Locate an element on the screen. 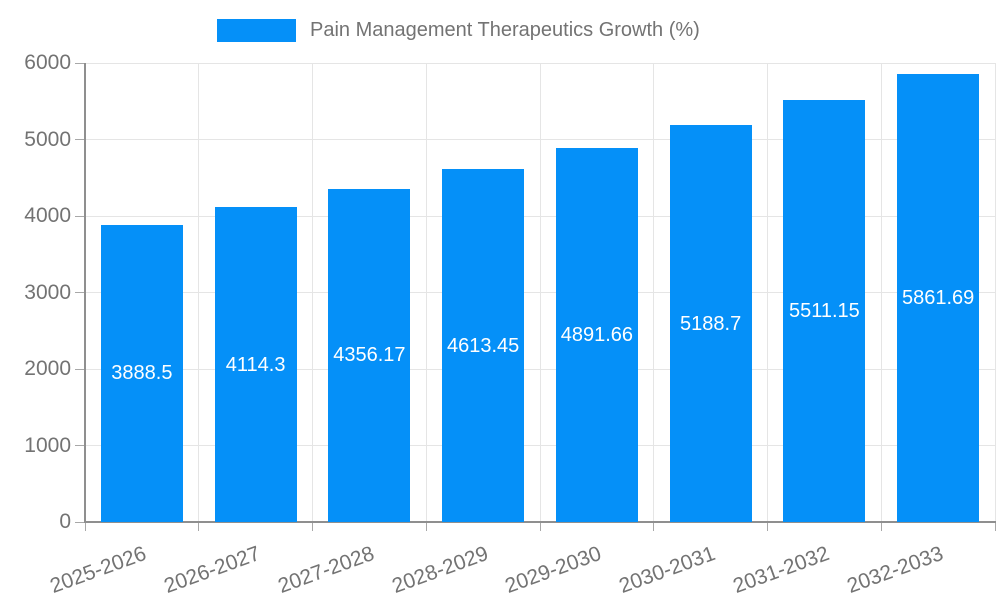 Image resolution: width=1000 pixels, height=600 pixels. x-tick-label: 2032-2033 is located at coordinates (894, 570).